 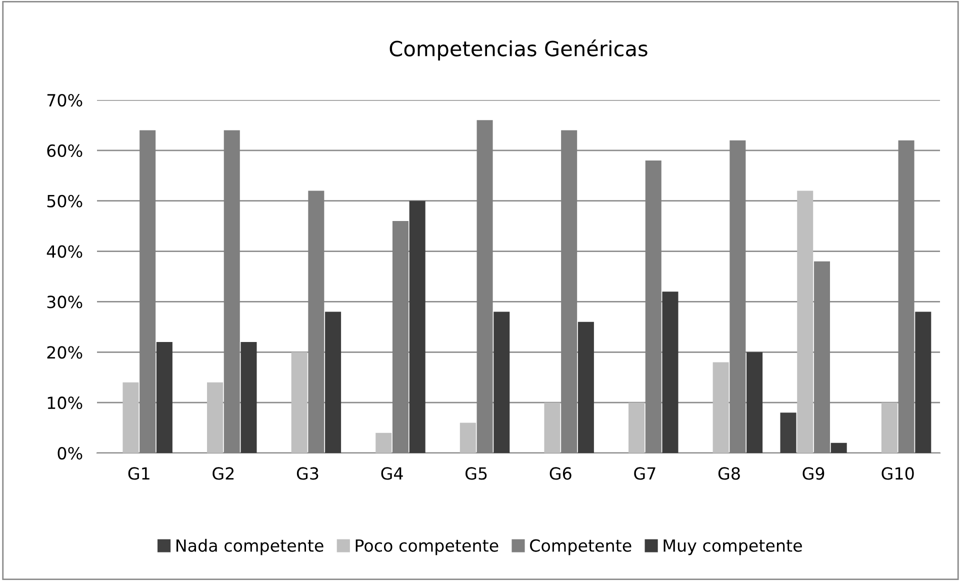 What do you see at coordinates (64, 251) in the screenshot?
I see `y-tick-label: 40%` at bounding box center [64, 251].